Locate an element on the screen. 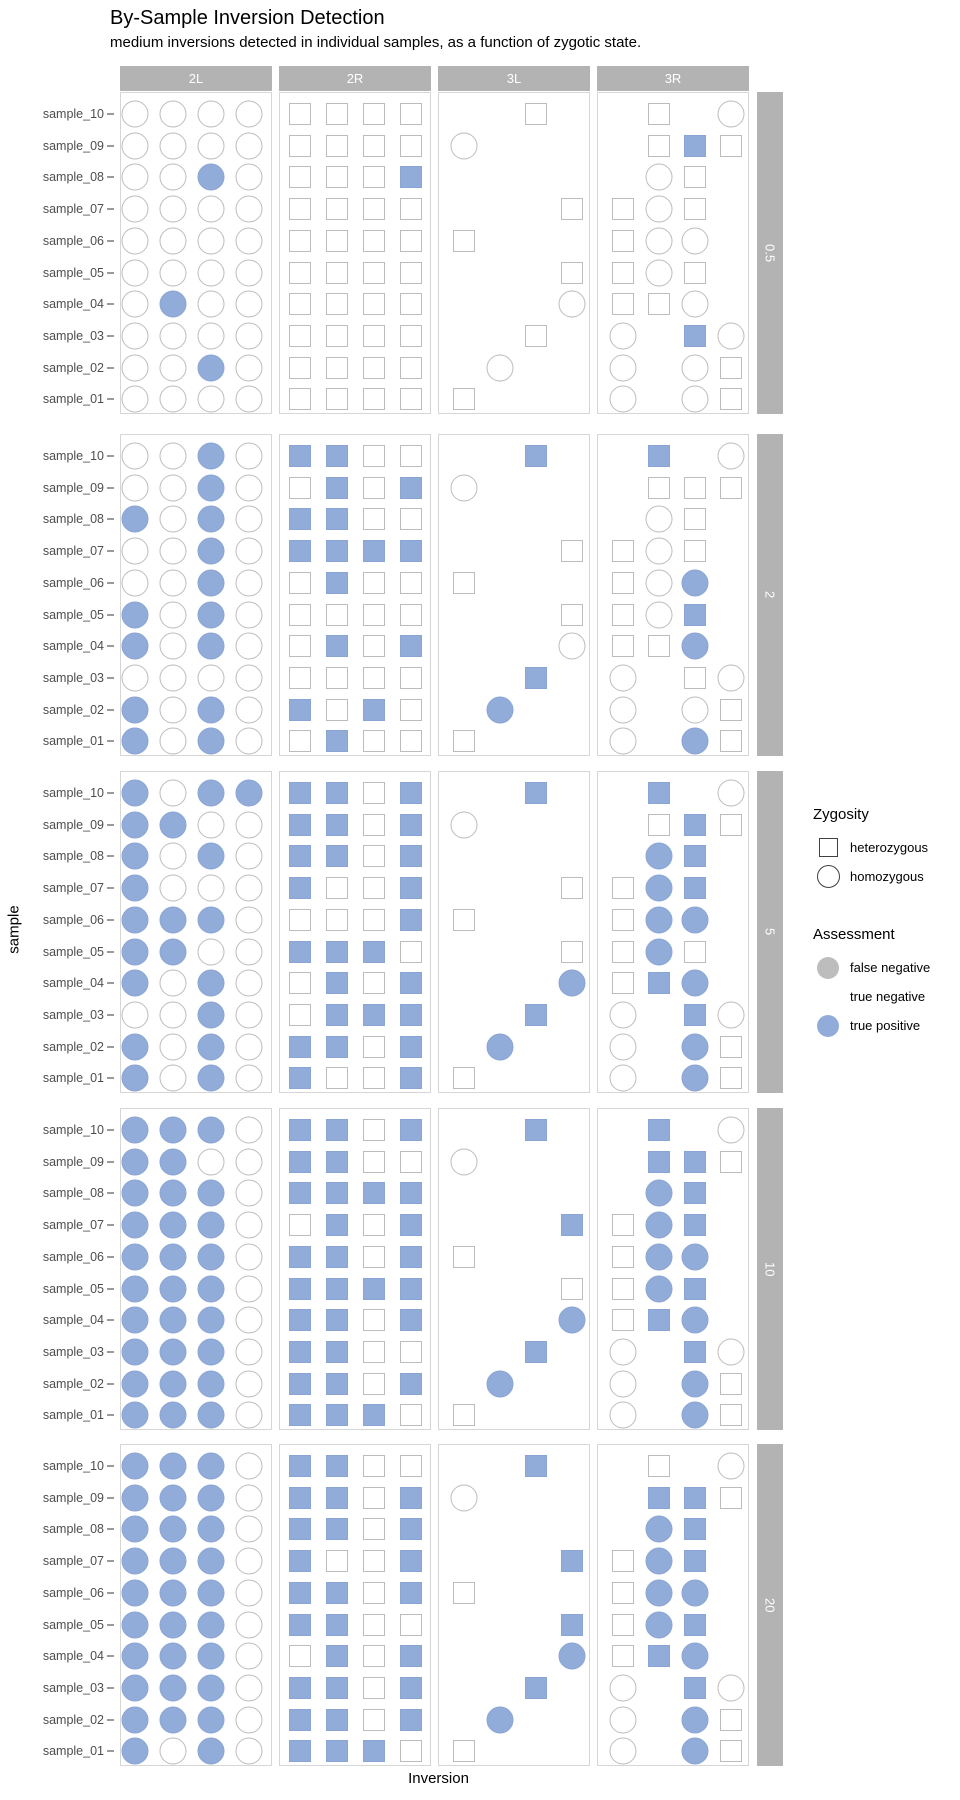  sample-label: sample_02 is located at coordinates (73, 1383).